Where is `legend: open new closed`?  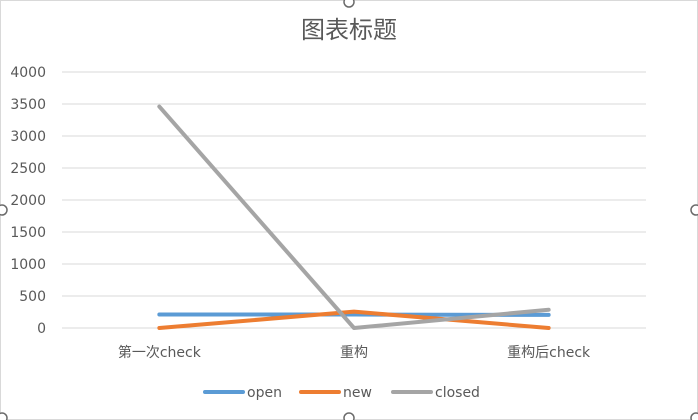
legend: open new closed is located at coordinates (341, 393).